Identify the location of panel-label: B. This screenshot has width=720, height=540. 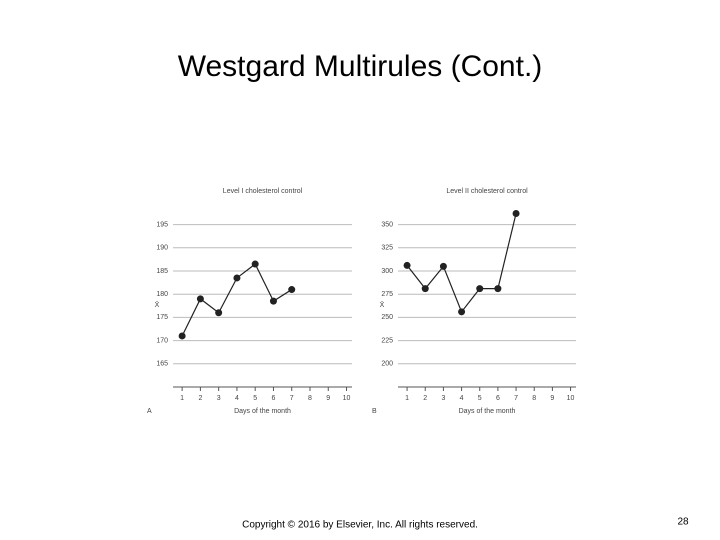
(374, 411).